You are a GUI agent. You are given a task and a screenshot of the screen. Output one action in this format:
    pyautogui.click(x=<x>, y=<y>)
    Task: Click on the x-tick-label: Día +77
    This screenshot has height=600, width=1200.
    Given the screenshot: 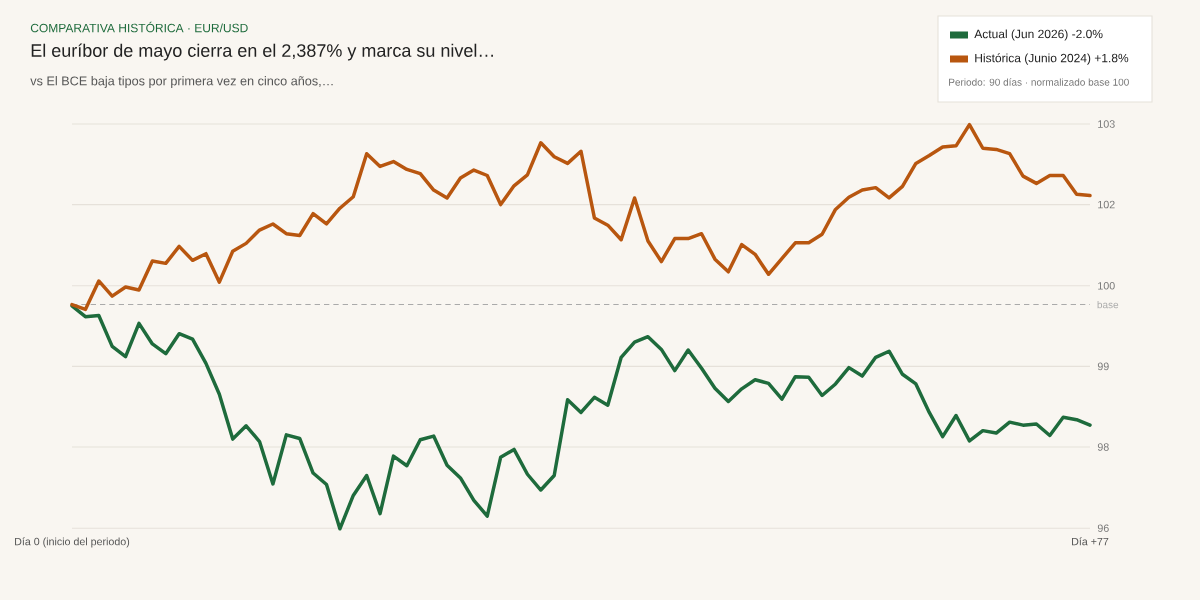 What is the action you would take?
    pyautogui.click(x=1090, y=541)
    